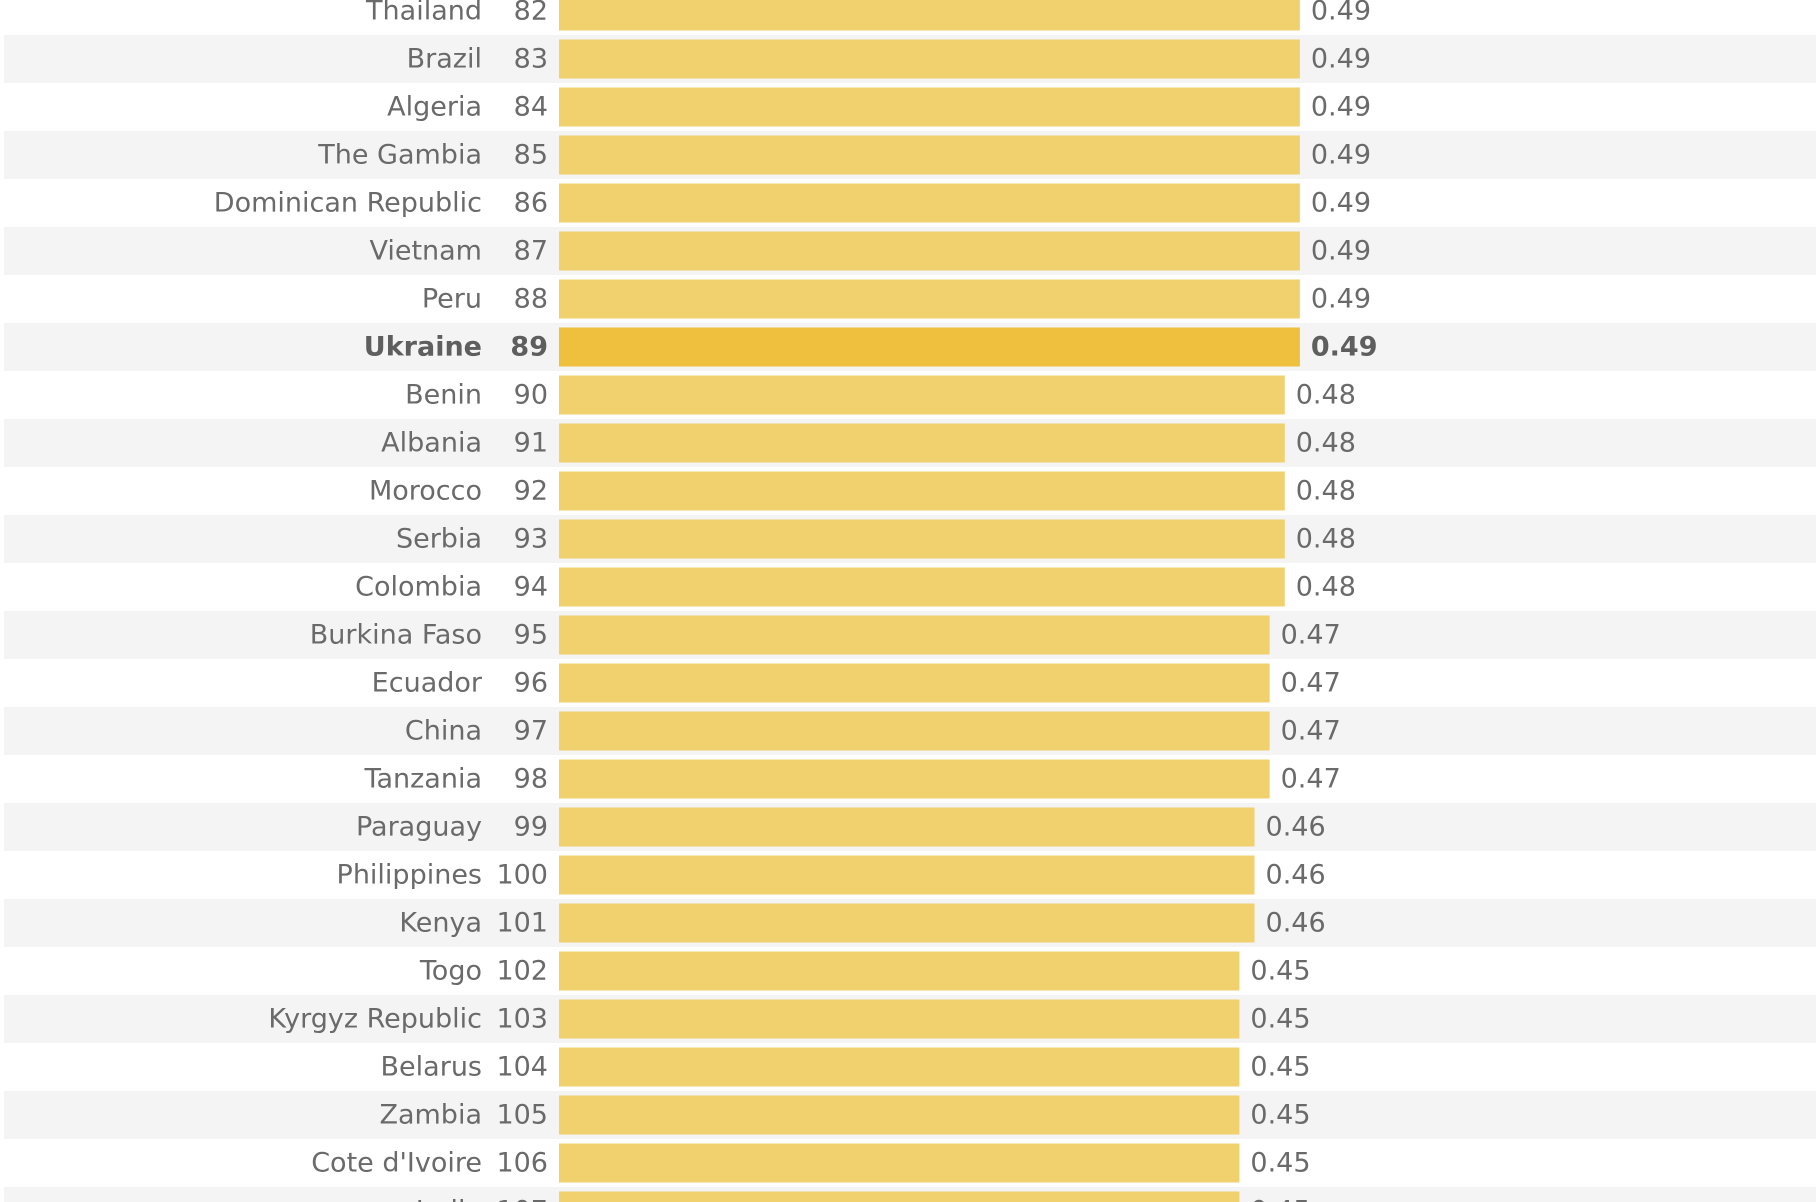 Image resolution: width=1816 pixels, height=1202 pixels. Describe the element at coordinates (434, 107) in the screenshot. I see `country-label: Algeria` at that location.